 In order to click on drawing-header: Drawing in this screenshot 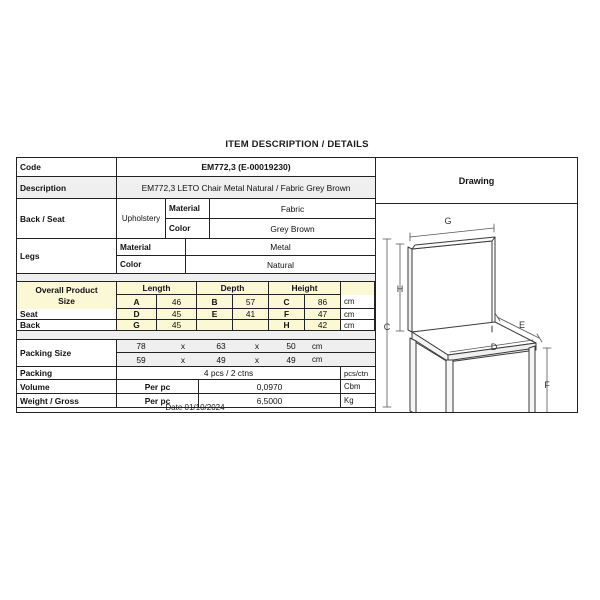, I will do `click(476, 181)`.